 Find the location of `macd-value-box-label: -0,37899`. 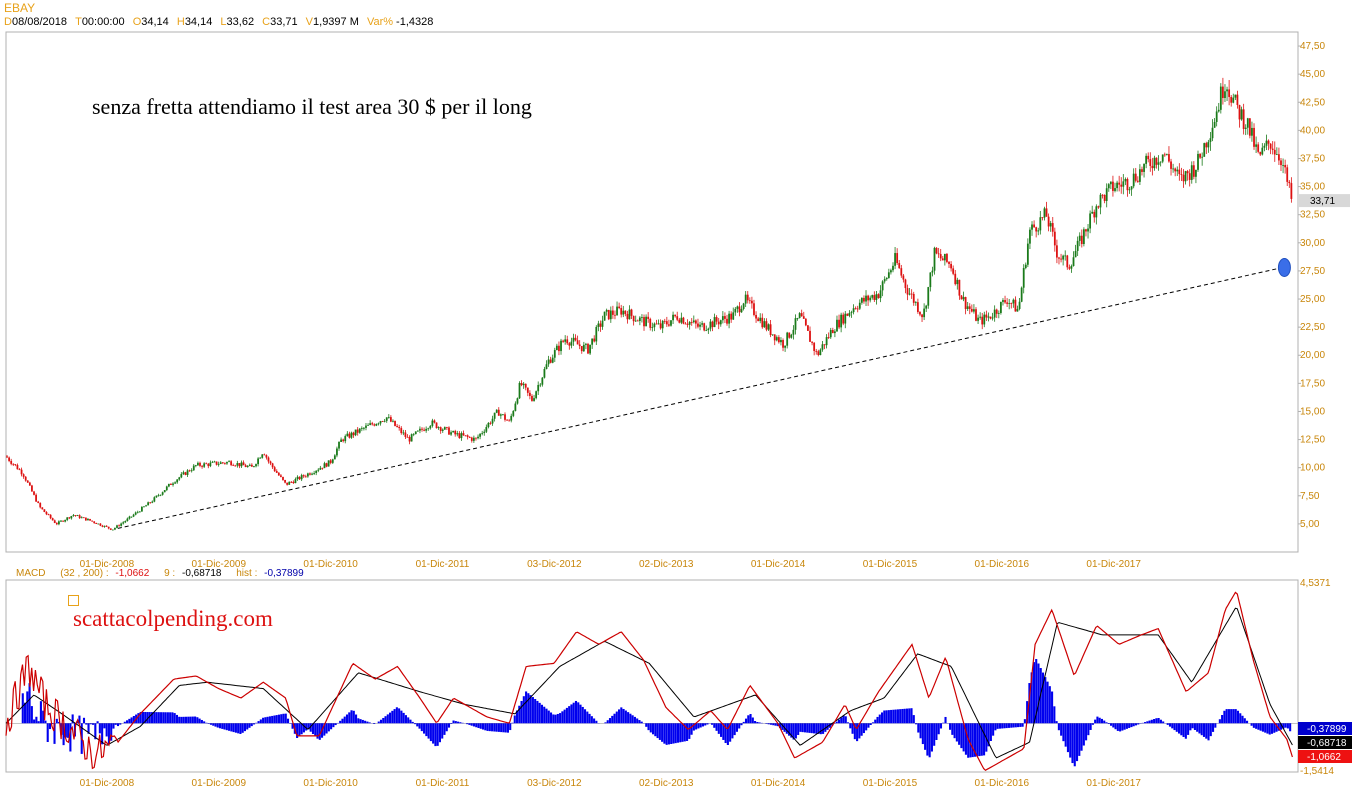

macd-value-box-label: -0,37899 is located at coordinates (1327, 729).